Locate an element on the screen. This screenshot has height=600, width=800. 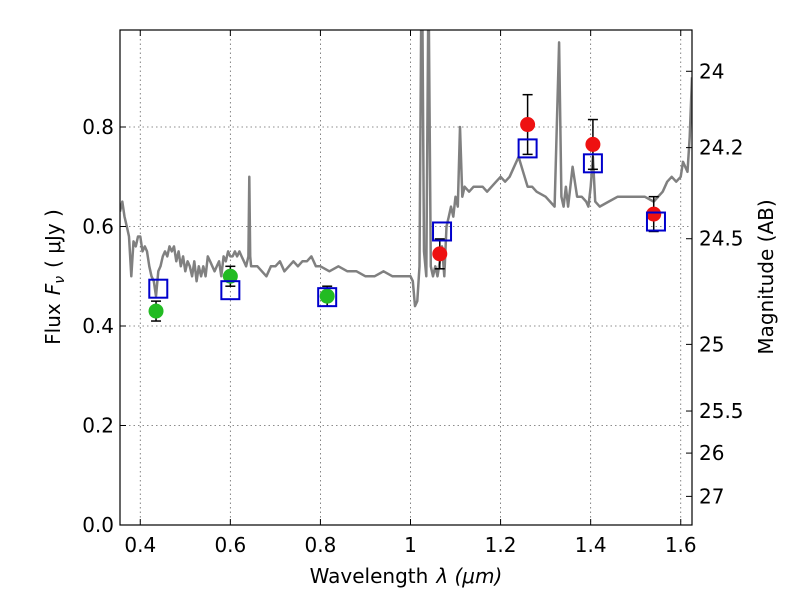
right-tick-label: 25.5 is located at coordinates (721, 411).